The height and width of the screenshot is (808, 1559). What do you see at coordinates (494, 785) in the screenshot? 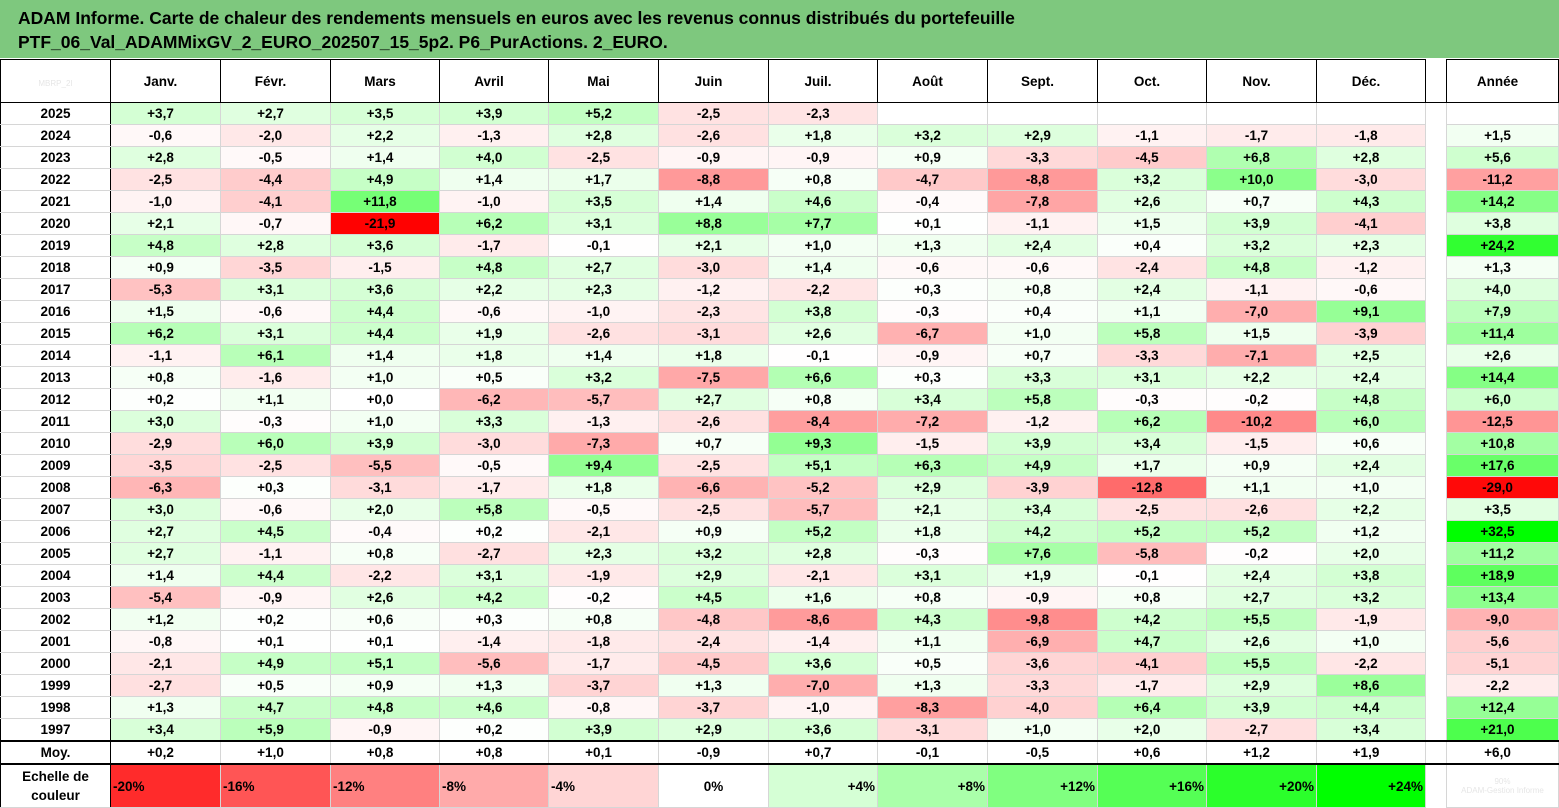
I see `color-scale-stop: -8%` at bounding box center [494, 785].